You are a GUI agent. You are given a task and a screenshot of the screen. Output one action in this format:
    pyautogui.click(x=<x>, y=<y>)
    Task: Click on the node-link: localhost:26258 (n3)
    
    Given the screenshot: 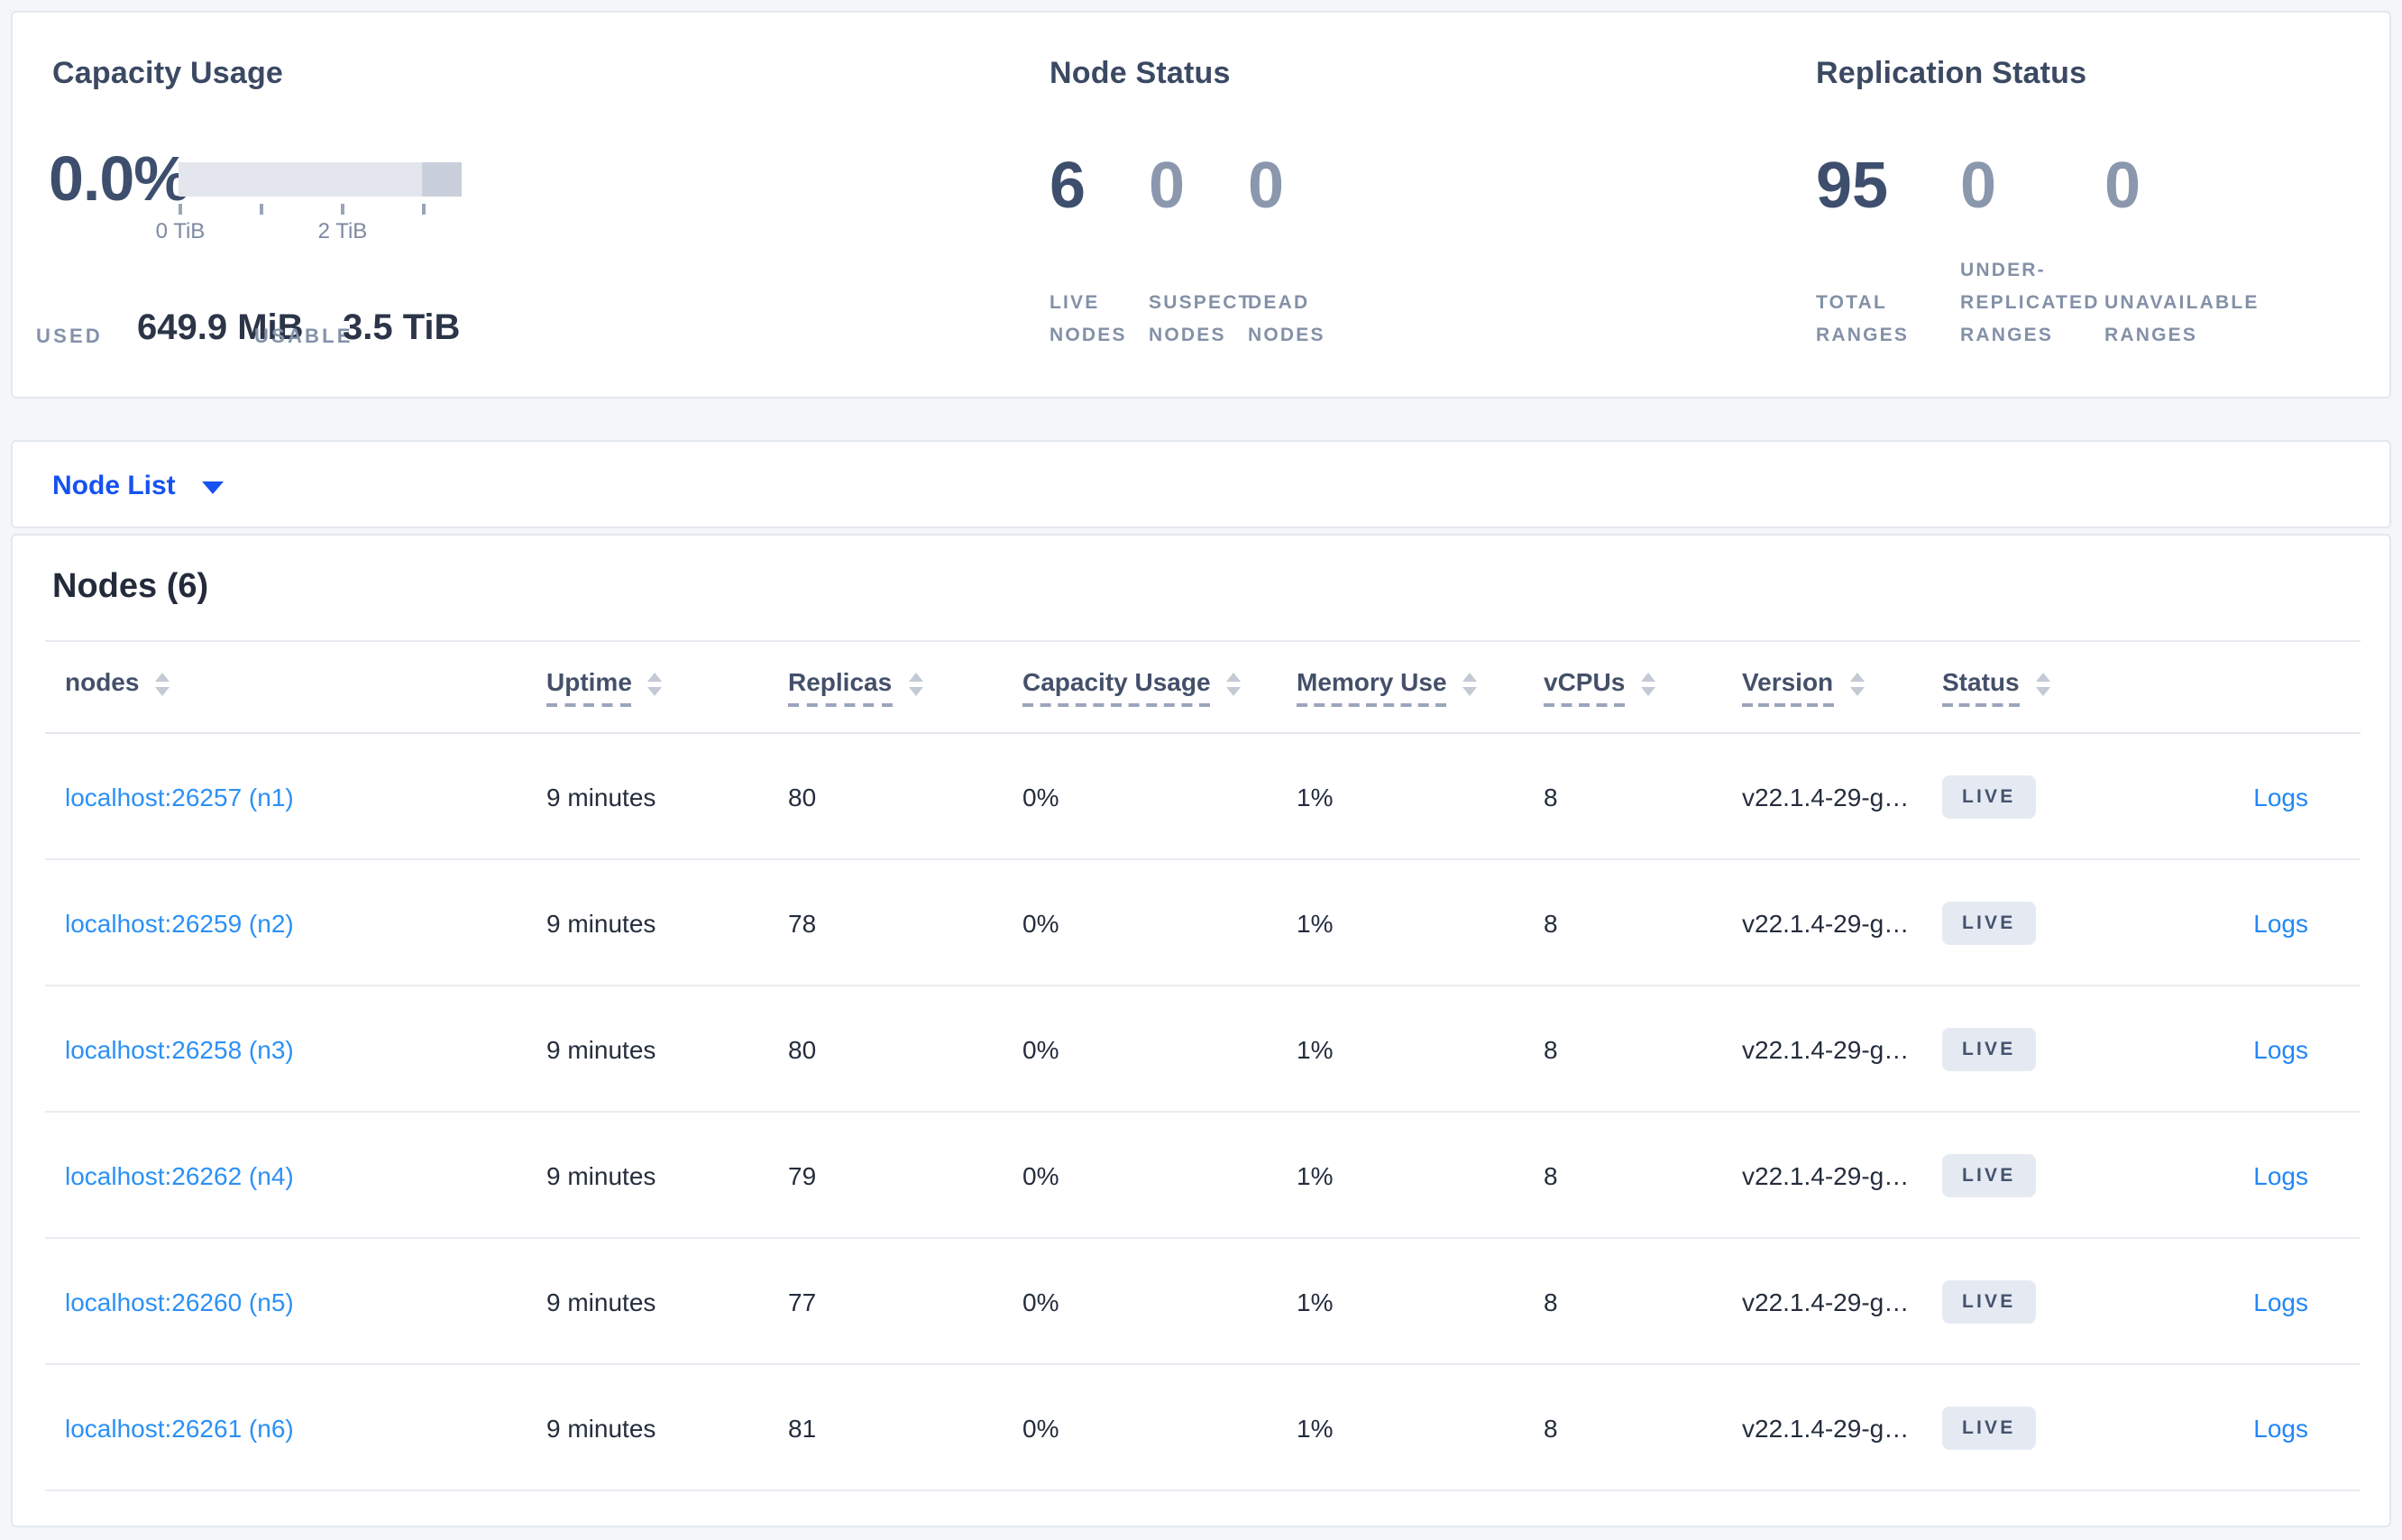 What is the action you would take?
    pyautogui.click(x=179, y=1048)
    